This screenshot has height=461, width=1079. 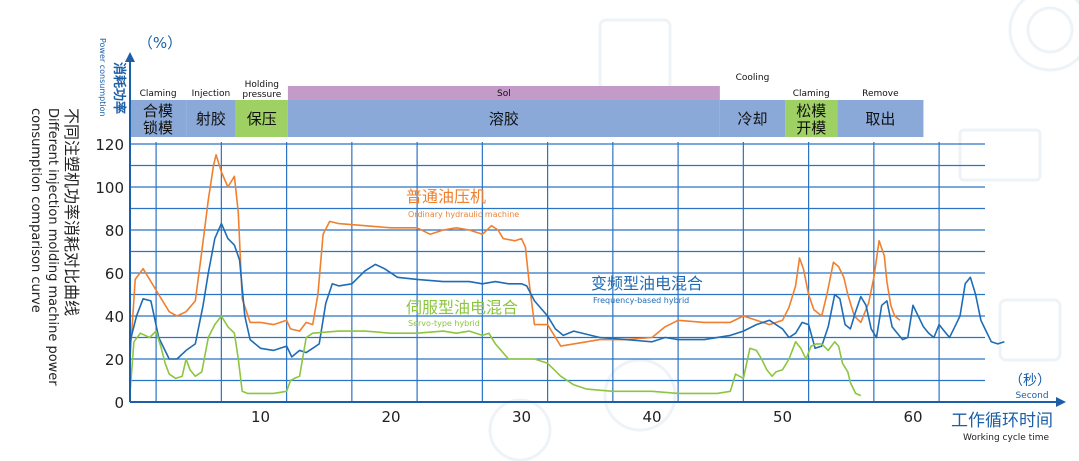 I want to click on series-label-hydraulic: 普通油压机, so click(x=446, y=196).